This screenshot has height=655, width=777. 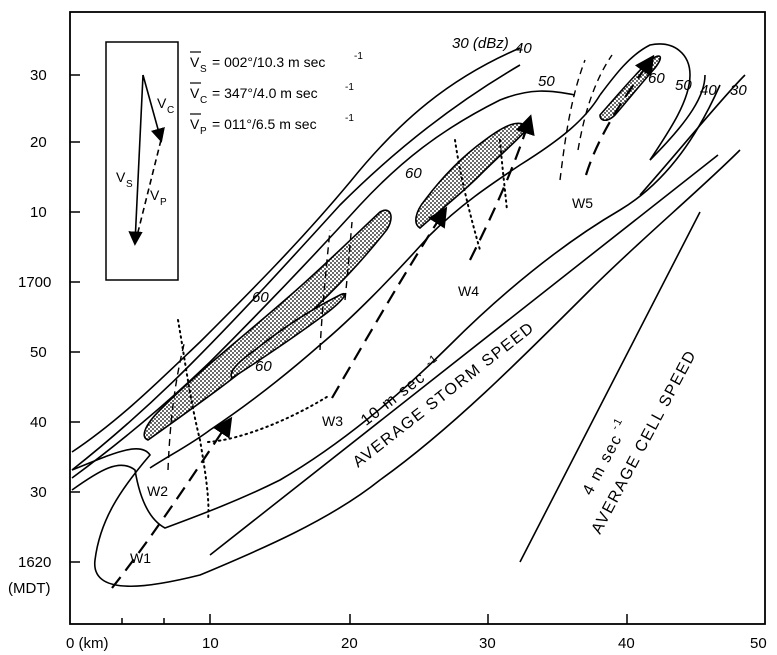 I want to click on y-axis-unit: (MDT), so click(x=29, y=588).